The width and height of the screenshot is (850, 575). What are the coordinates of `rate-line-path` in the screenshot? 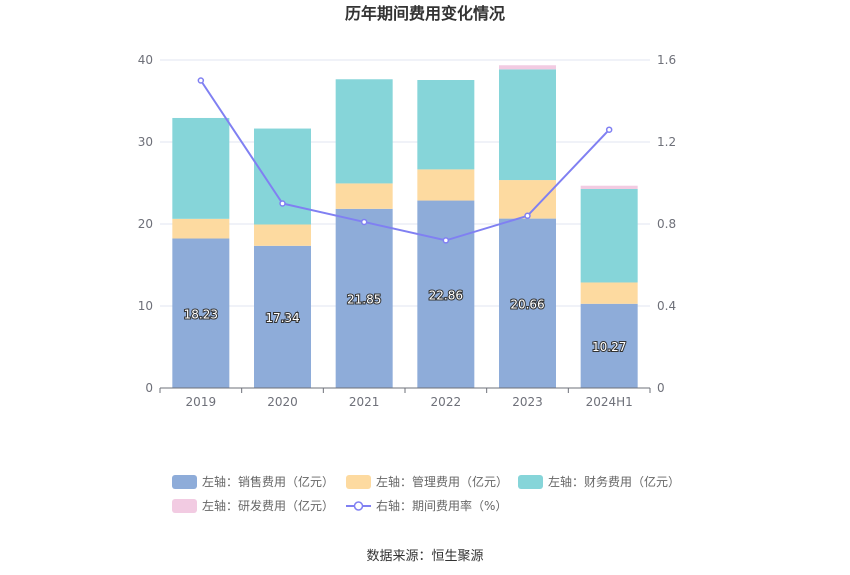 It's located at (405, 160).